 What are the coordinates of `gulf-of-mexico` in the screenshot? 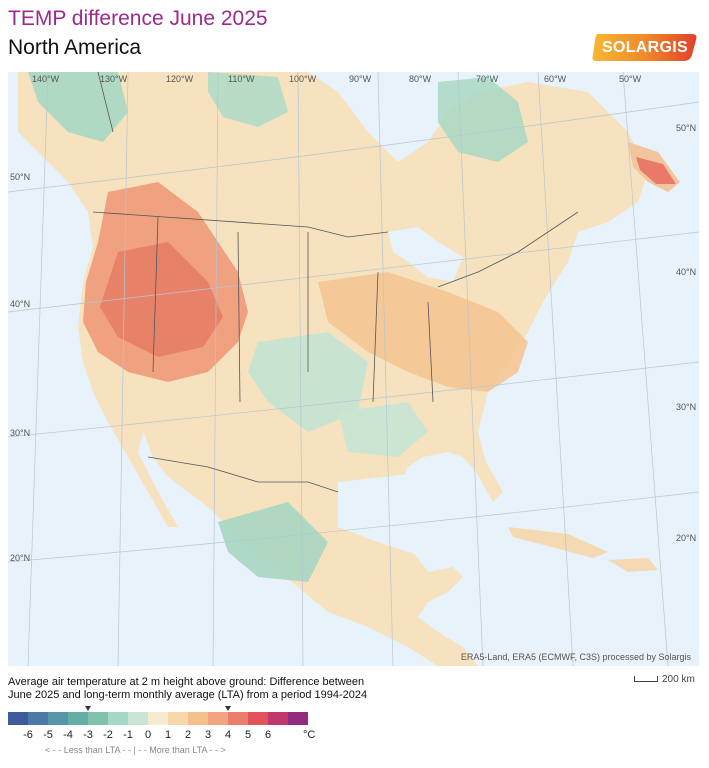 It's located at (408, 517).